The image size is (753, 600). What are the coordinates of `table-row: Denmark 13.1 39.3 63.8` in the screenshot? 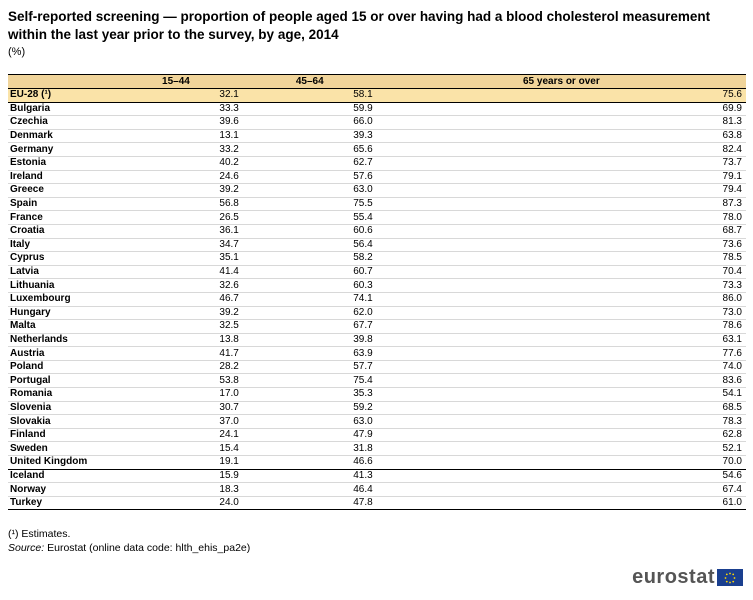 It's located at (377, 136).